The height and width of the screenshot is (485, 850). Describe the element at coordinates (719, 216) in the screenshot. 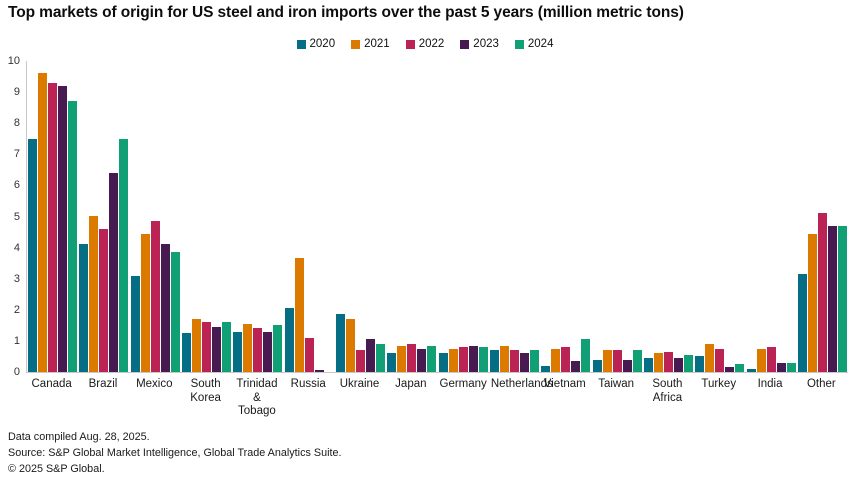

I see `bar-group-turkey` at that location.